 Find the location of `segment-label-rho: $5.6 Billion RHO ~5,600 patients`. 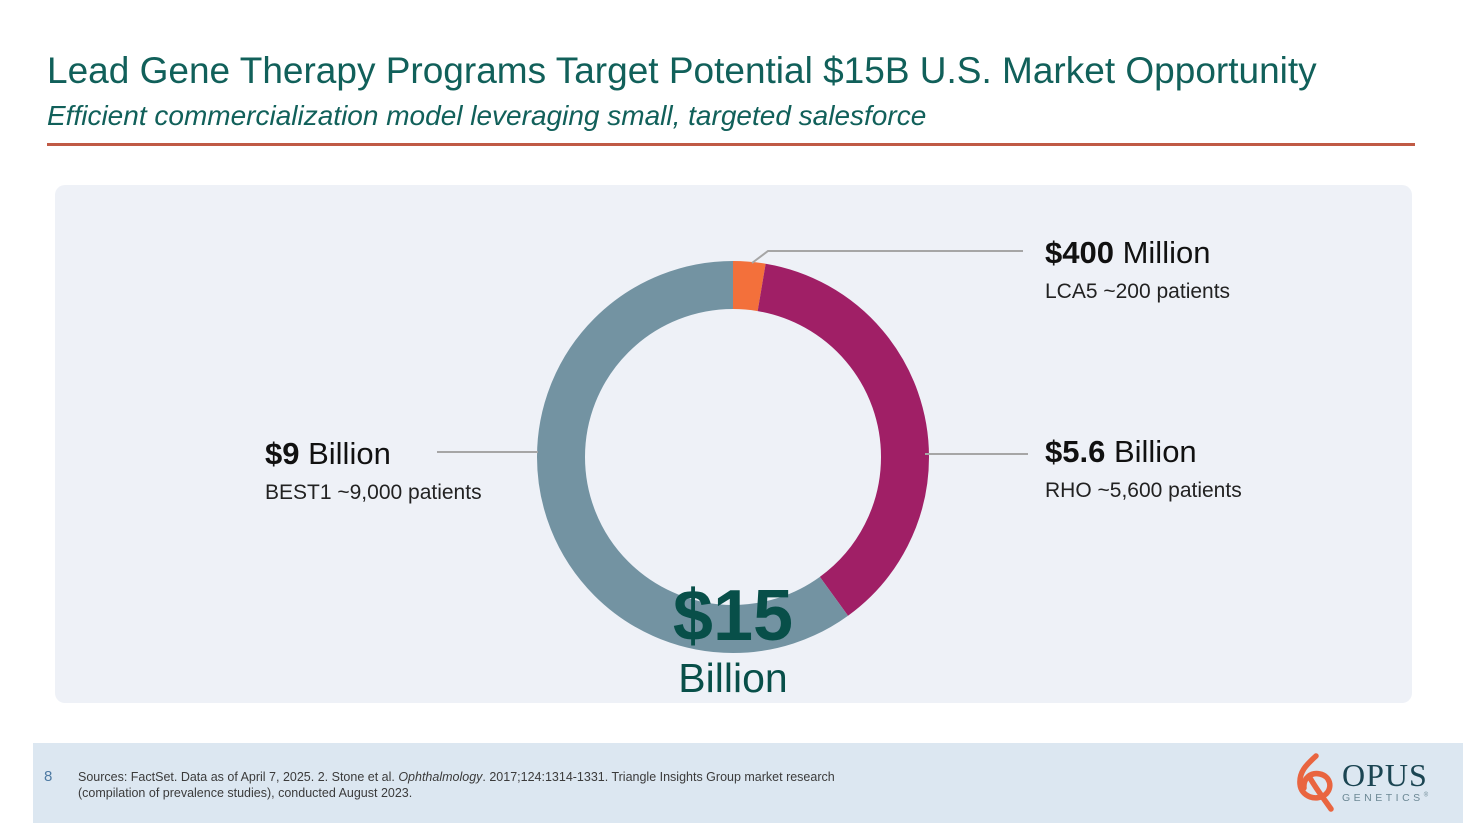

segment-label-rho: $5.6 Billion RHO ~5,600 patients is located at coordinates (1143, 469).